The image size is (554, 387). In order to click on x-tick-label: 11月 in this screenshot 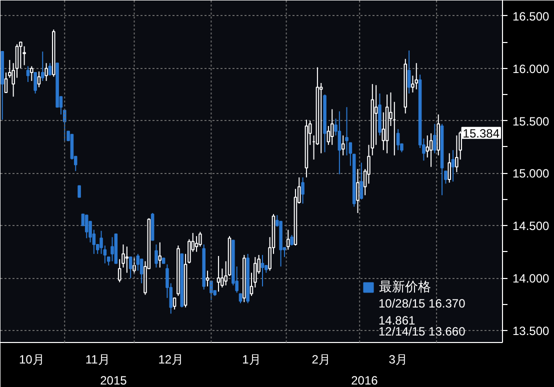, I will do `click(97, 359)`.